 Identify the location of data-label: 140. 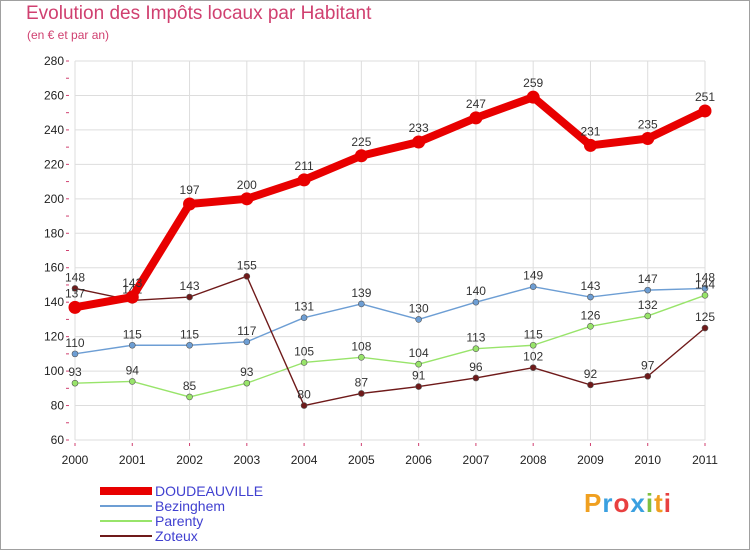
(476, 291).